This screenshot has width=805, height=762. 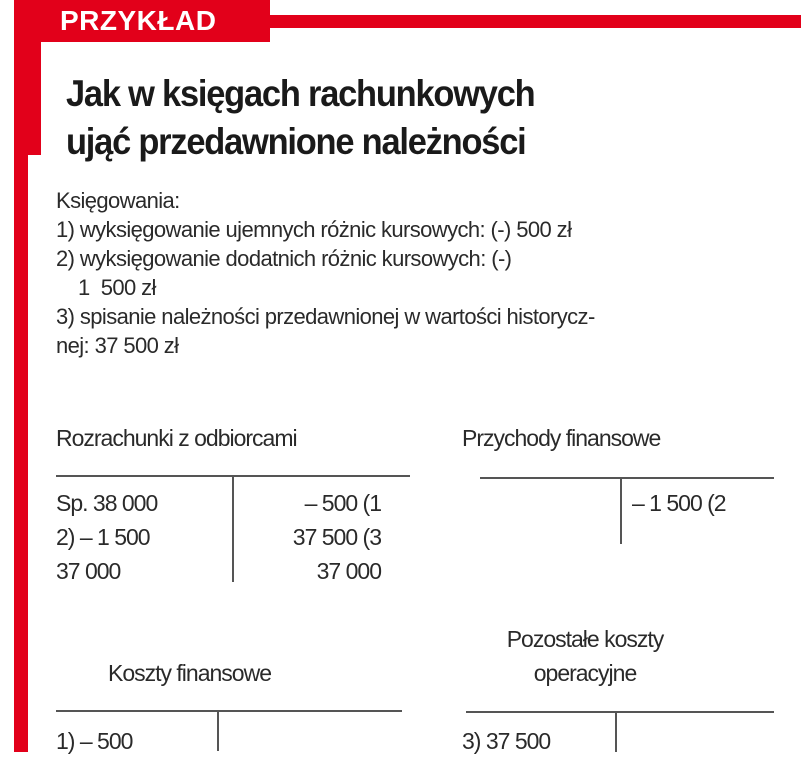 I want to click on accent-bar-left, so click(x=21, y=376).